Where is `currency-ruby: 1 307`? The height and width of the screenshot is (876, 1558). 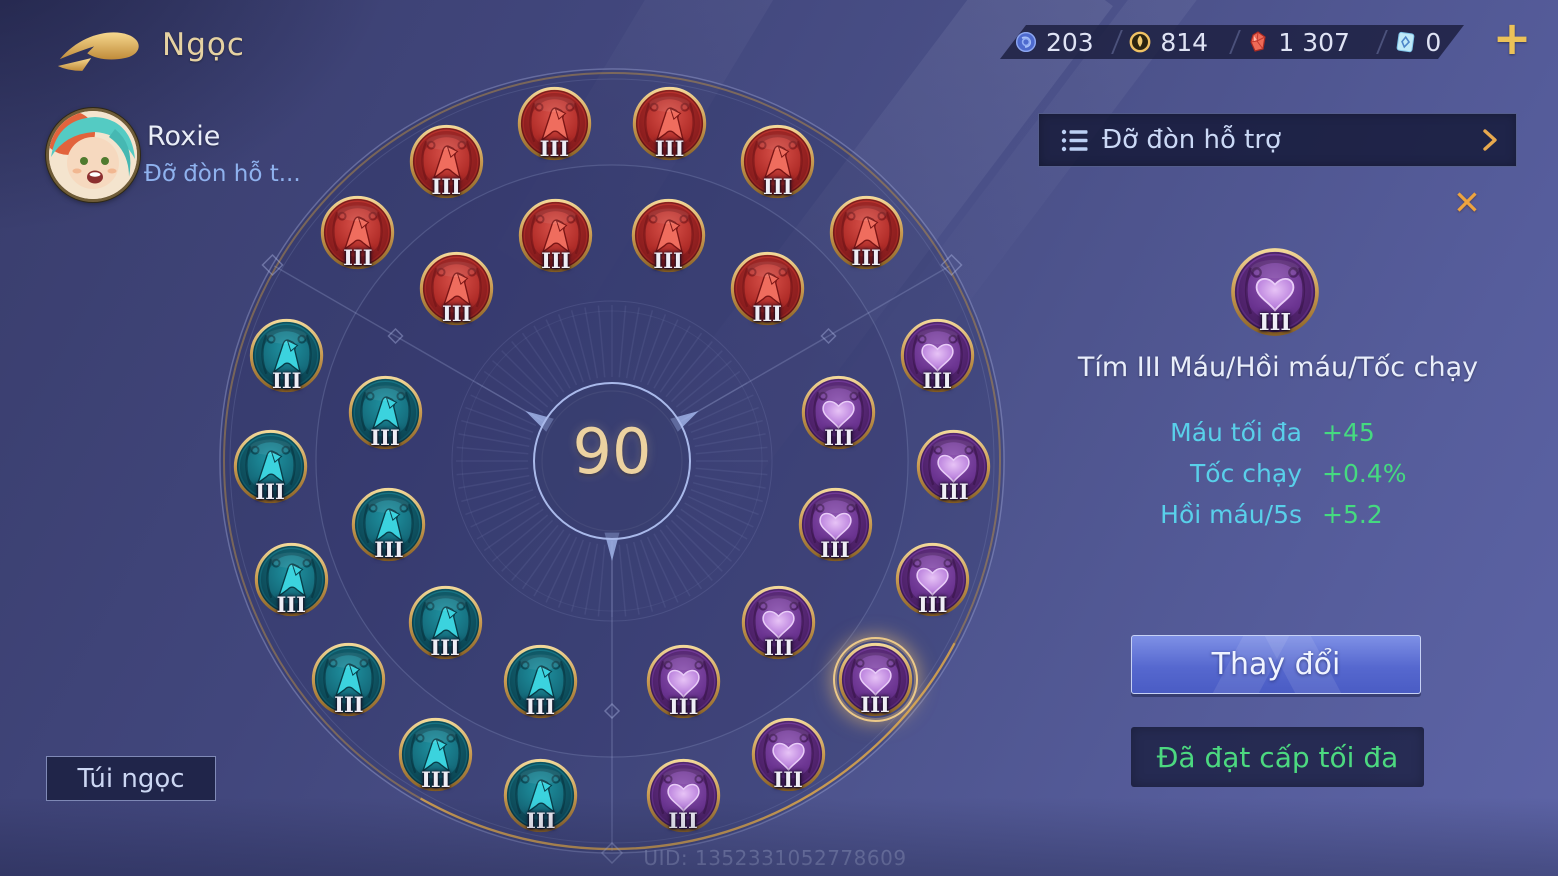 currency-ruby: 1 307 is located at coordinates (1307, 42).